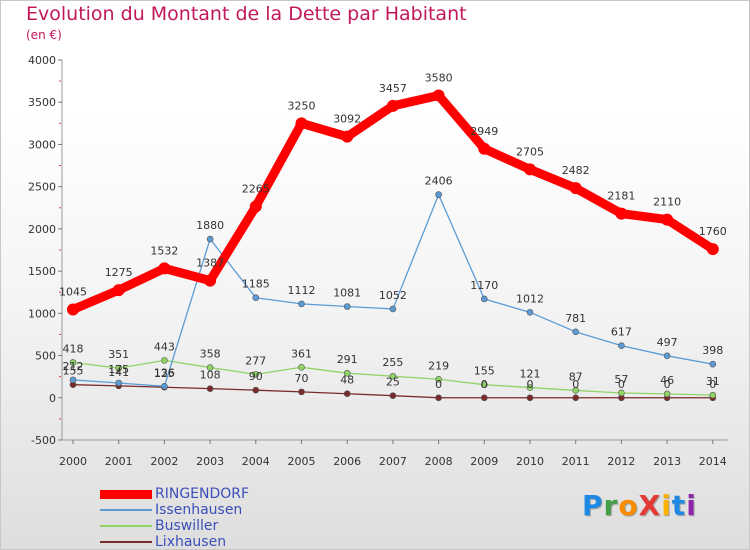  I want to click on data-label: 277, so click(255, 360).